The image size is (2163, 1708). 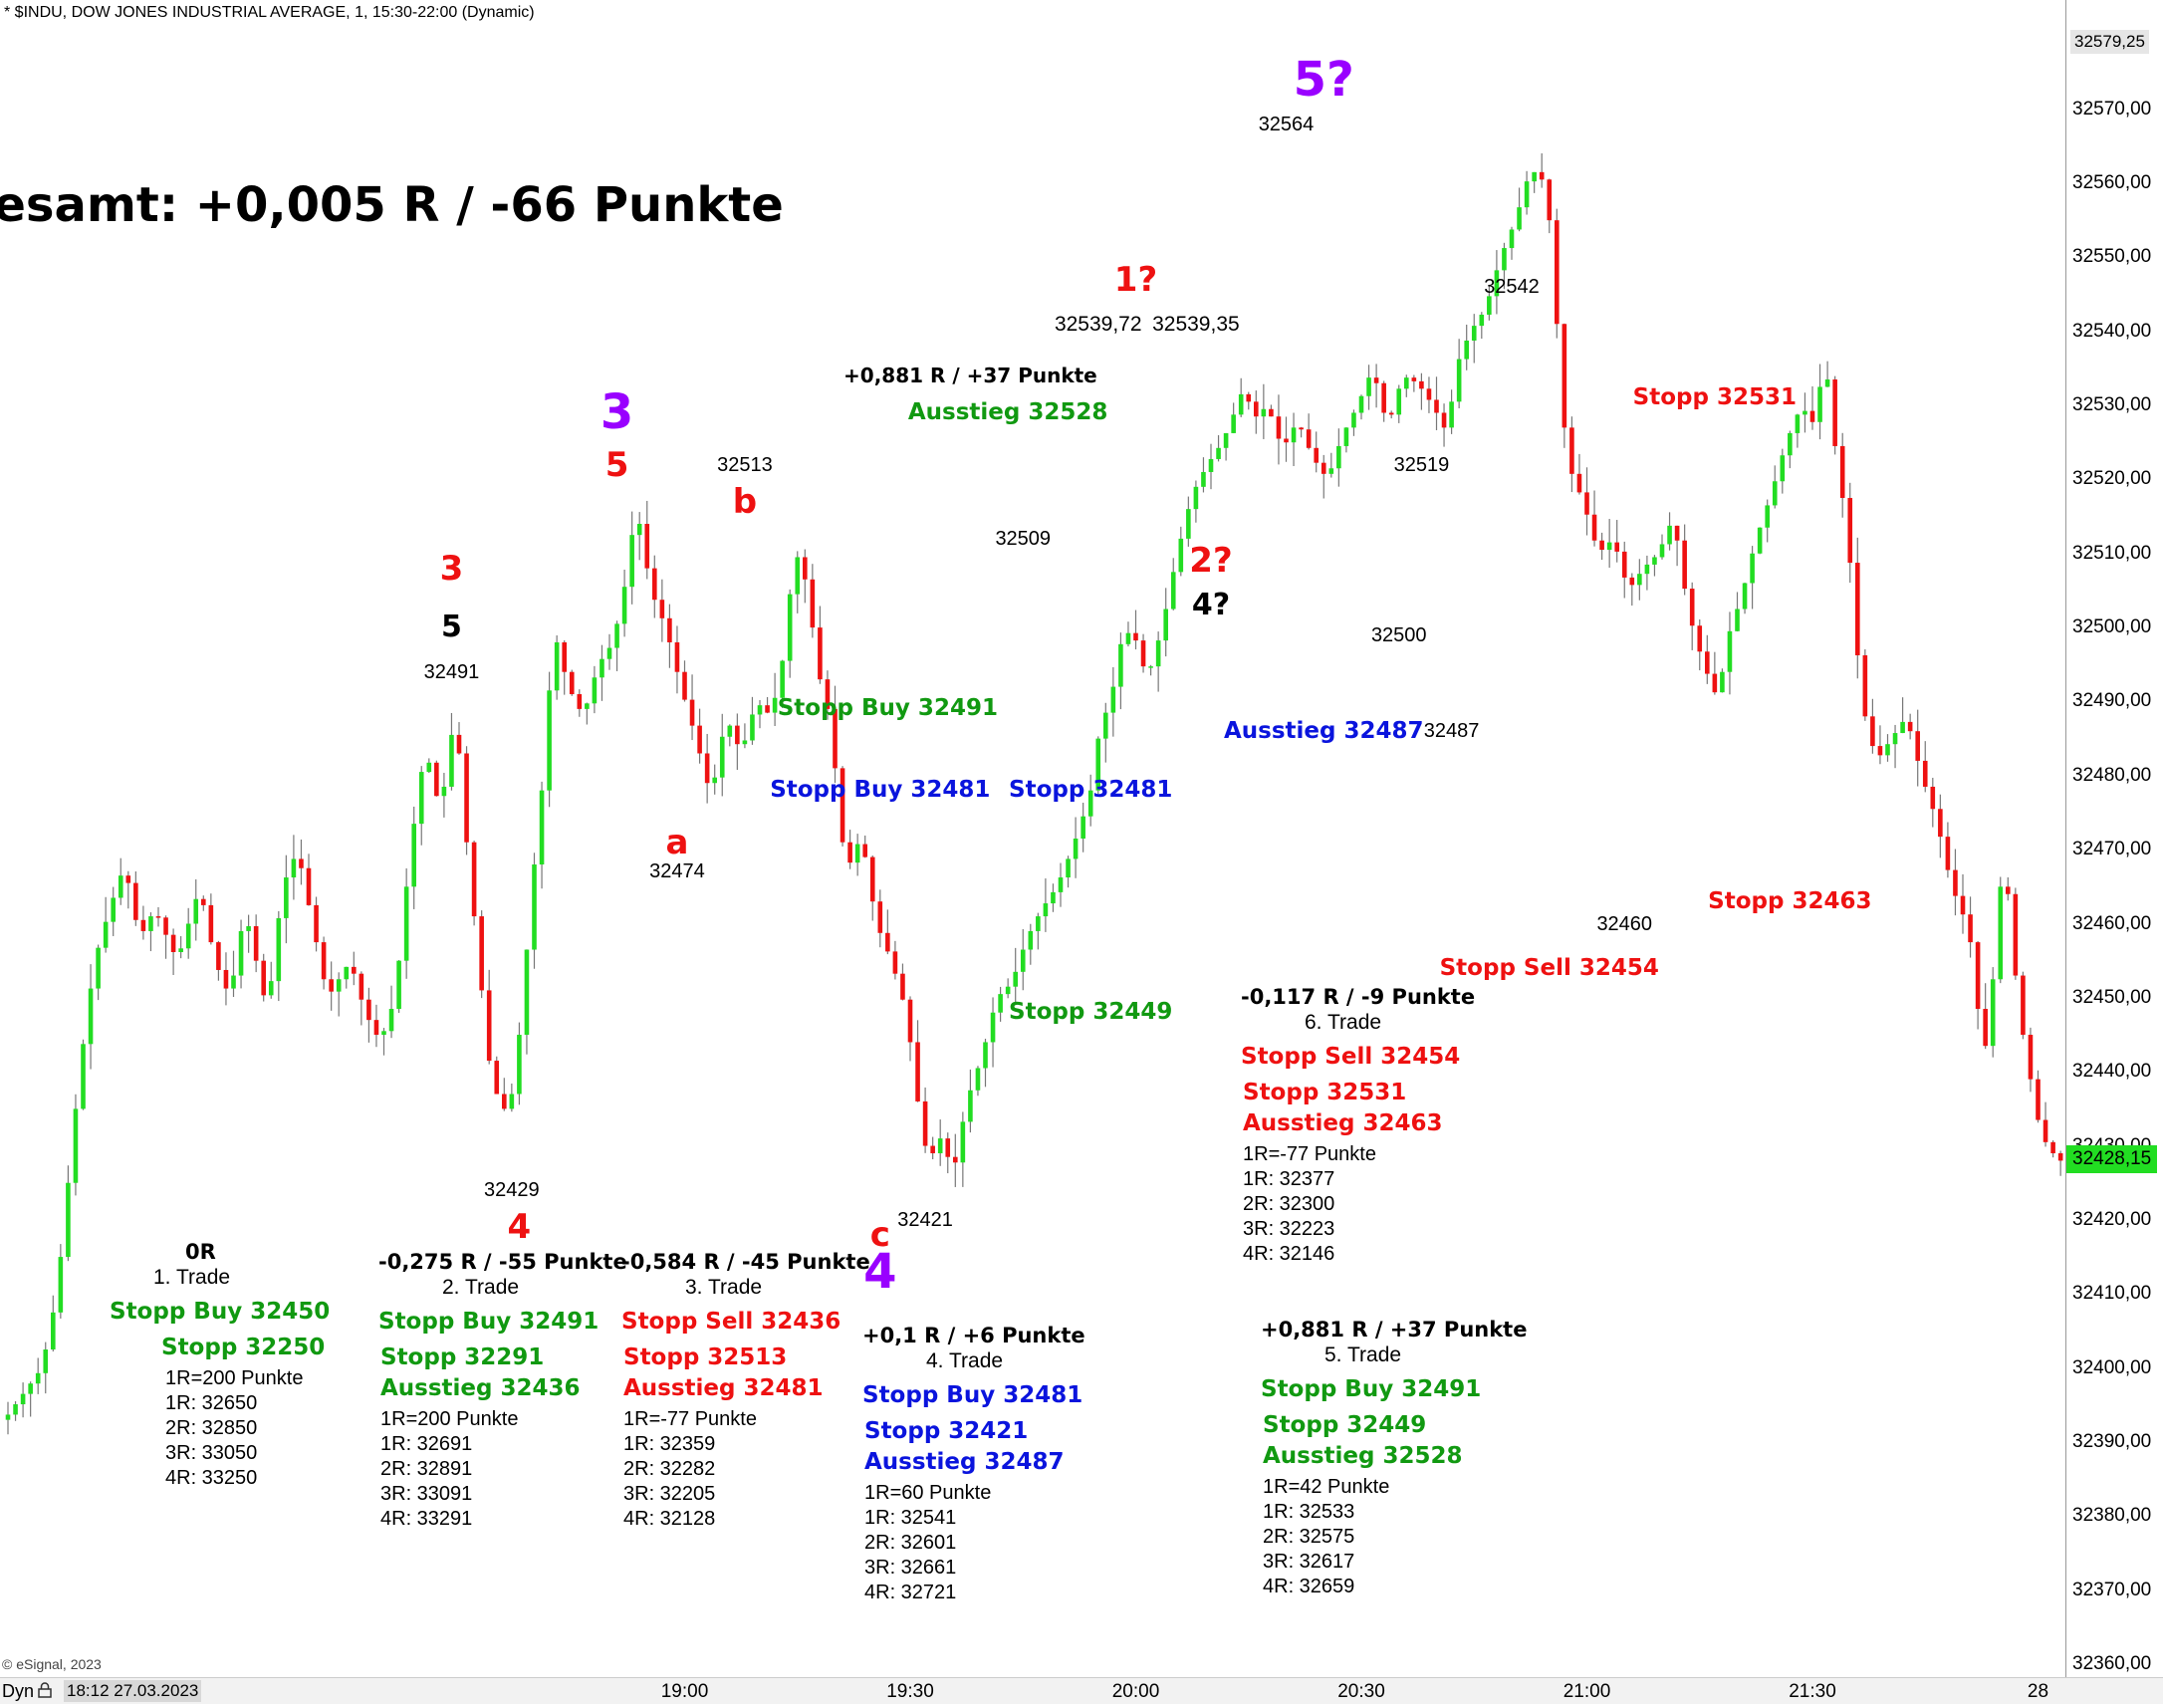 I want to click on trade-target: 2R: 32891, so click(x=426, y=1468).